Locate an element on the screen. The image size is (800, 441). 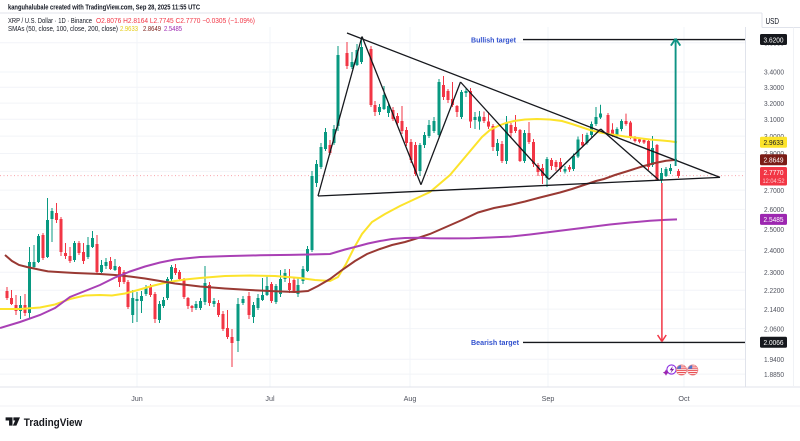
svg-text: 2.0066 is located at coordinates (774, 342).